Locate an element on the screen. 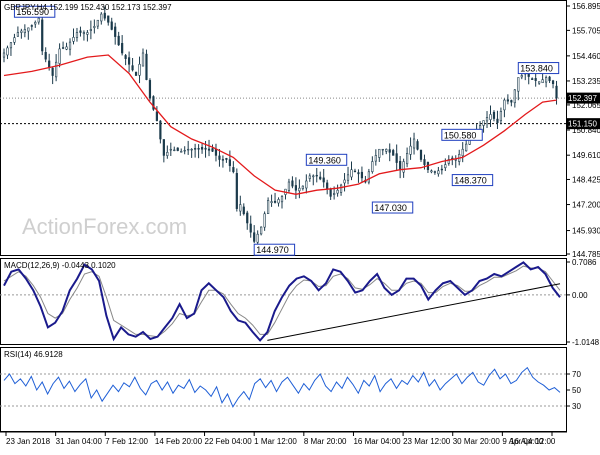 This screenshot has height=455, width=600. price-y-tick-label: 148.425 is located at coordinates (586, 179).